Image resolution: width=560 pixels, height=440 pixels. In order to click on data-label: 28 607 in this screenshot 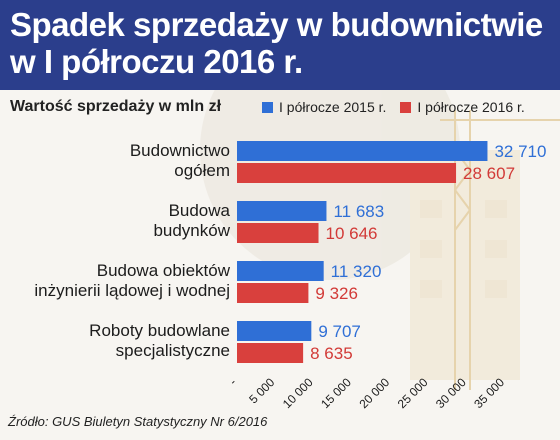, I will do `click(489, 173)`.